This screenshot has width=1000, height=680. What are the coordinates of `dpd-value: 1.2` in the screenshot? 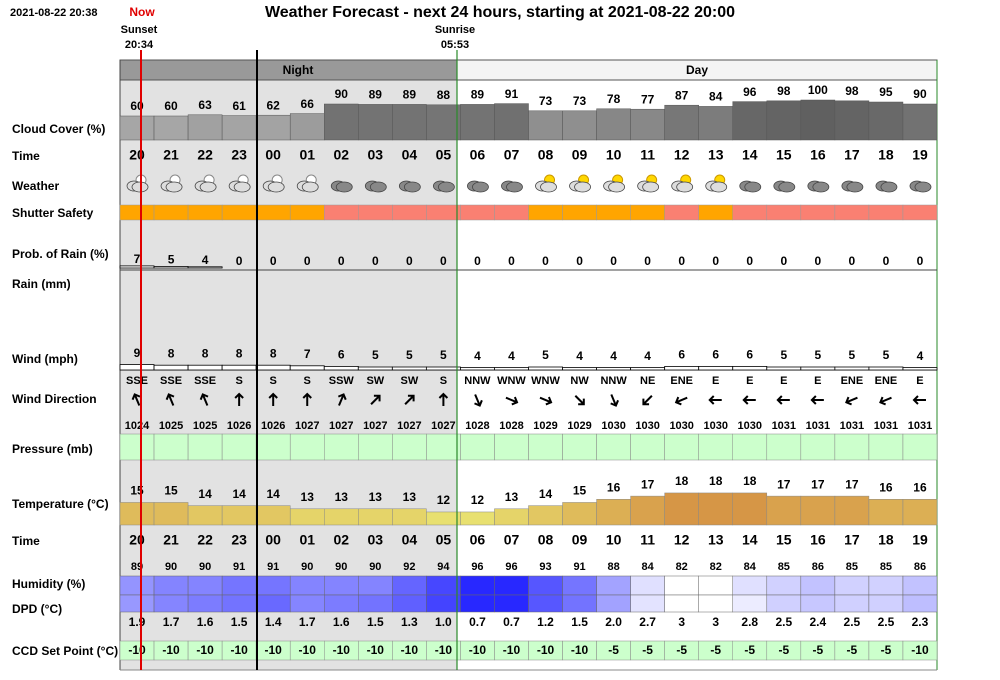 It's located at (545, 622).